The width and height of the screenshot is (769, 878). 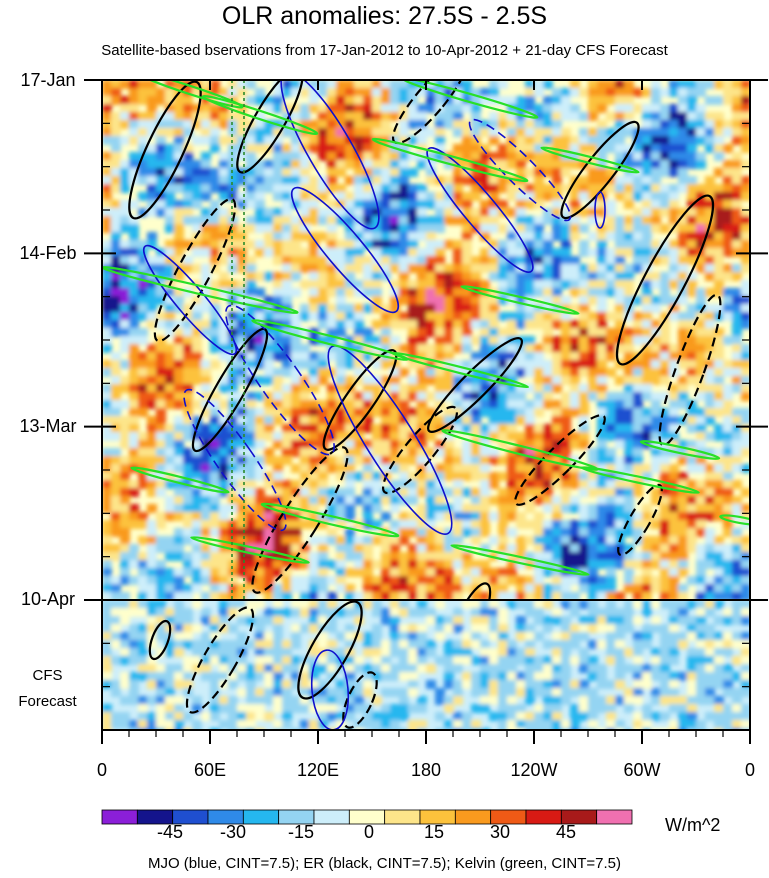 What do you see at coordinates (48, 253) in the screenshot?
I see `y-tick-label: 14-Feb` at bounding box center [48, 253].